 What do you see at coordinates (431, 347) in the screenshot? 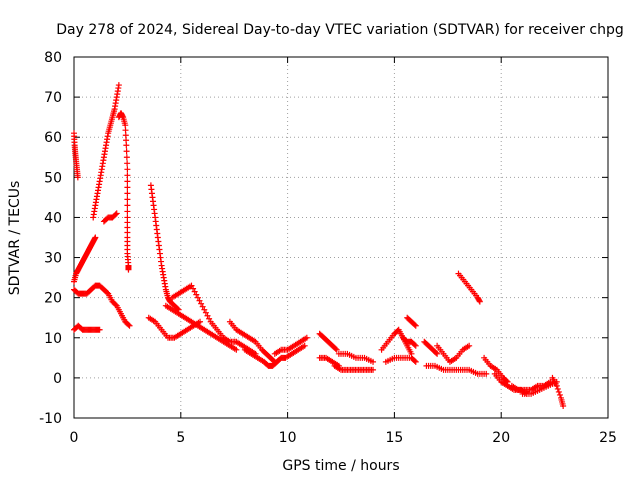
I see `series-arc-w` at bounding box center [431, 347].